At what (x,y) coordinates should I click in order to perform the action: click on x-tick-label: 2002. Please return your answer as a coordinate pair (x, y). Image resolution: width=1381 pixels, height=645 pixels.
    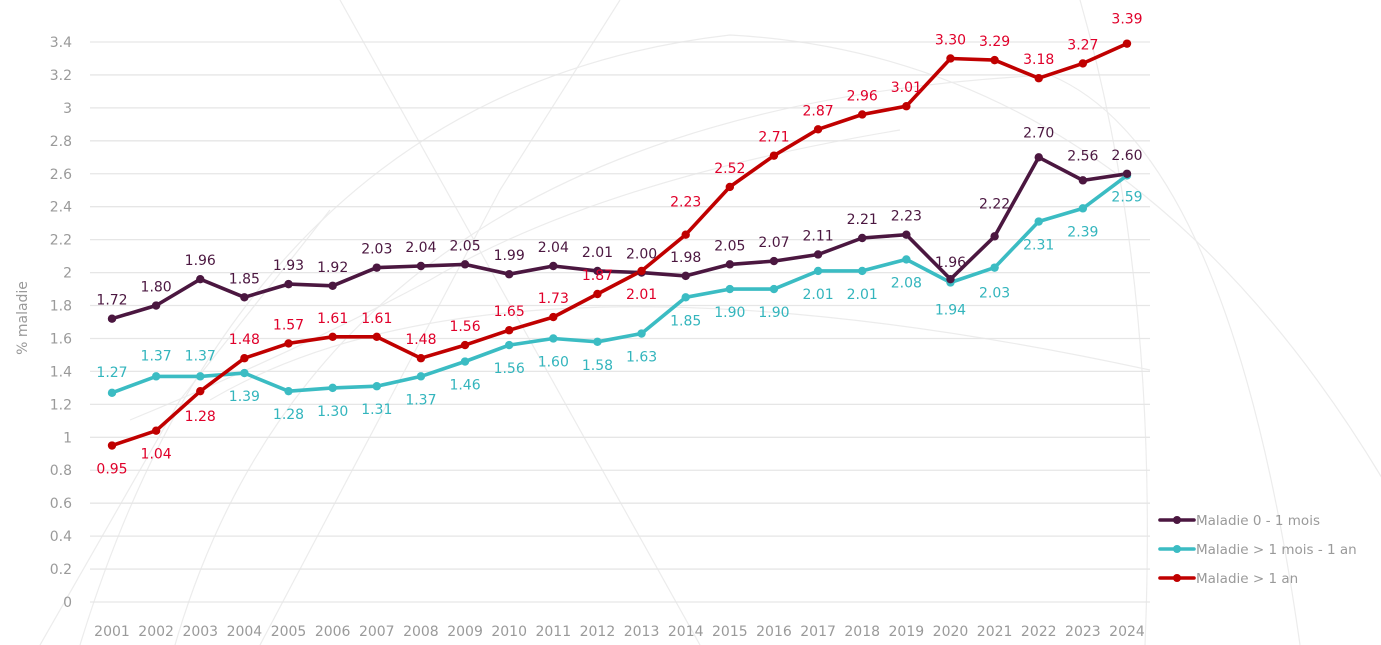
    Looking at the image, I should click on (156, 632).